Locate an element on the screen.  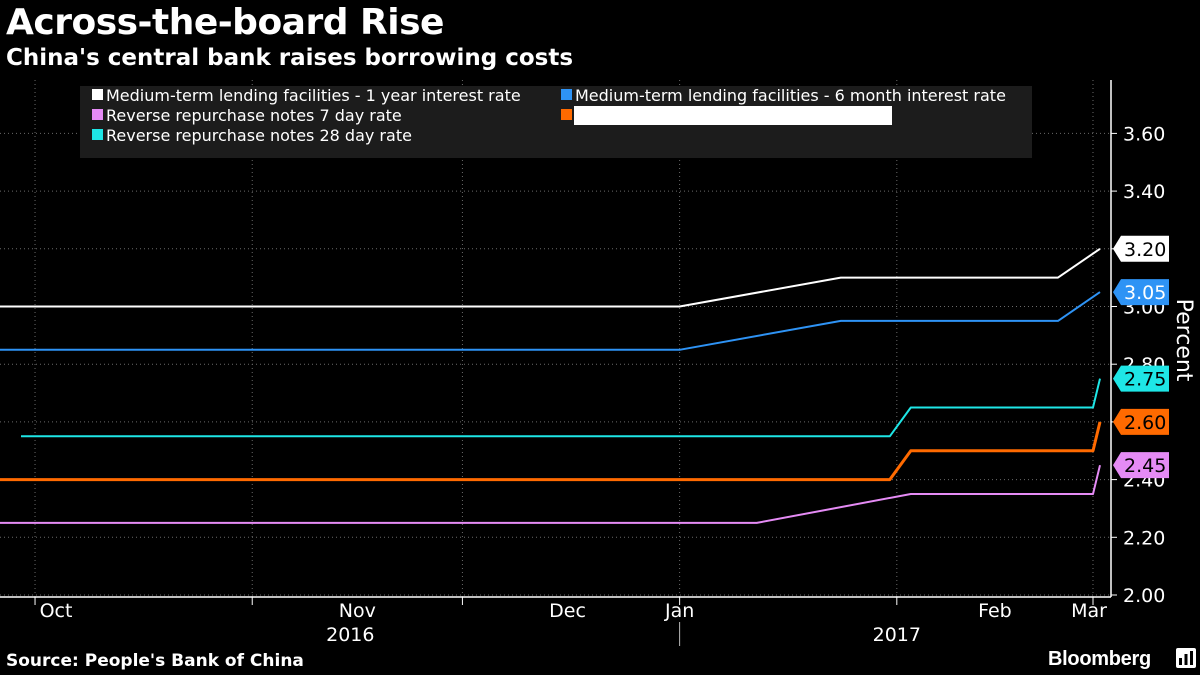
legend-label-3: Reverse repurchase notes 14 day rate is located at coordinates (728, 115).